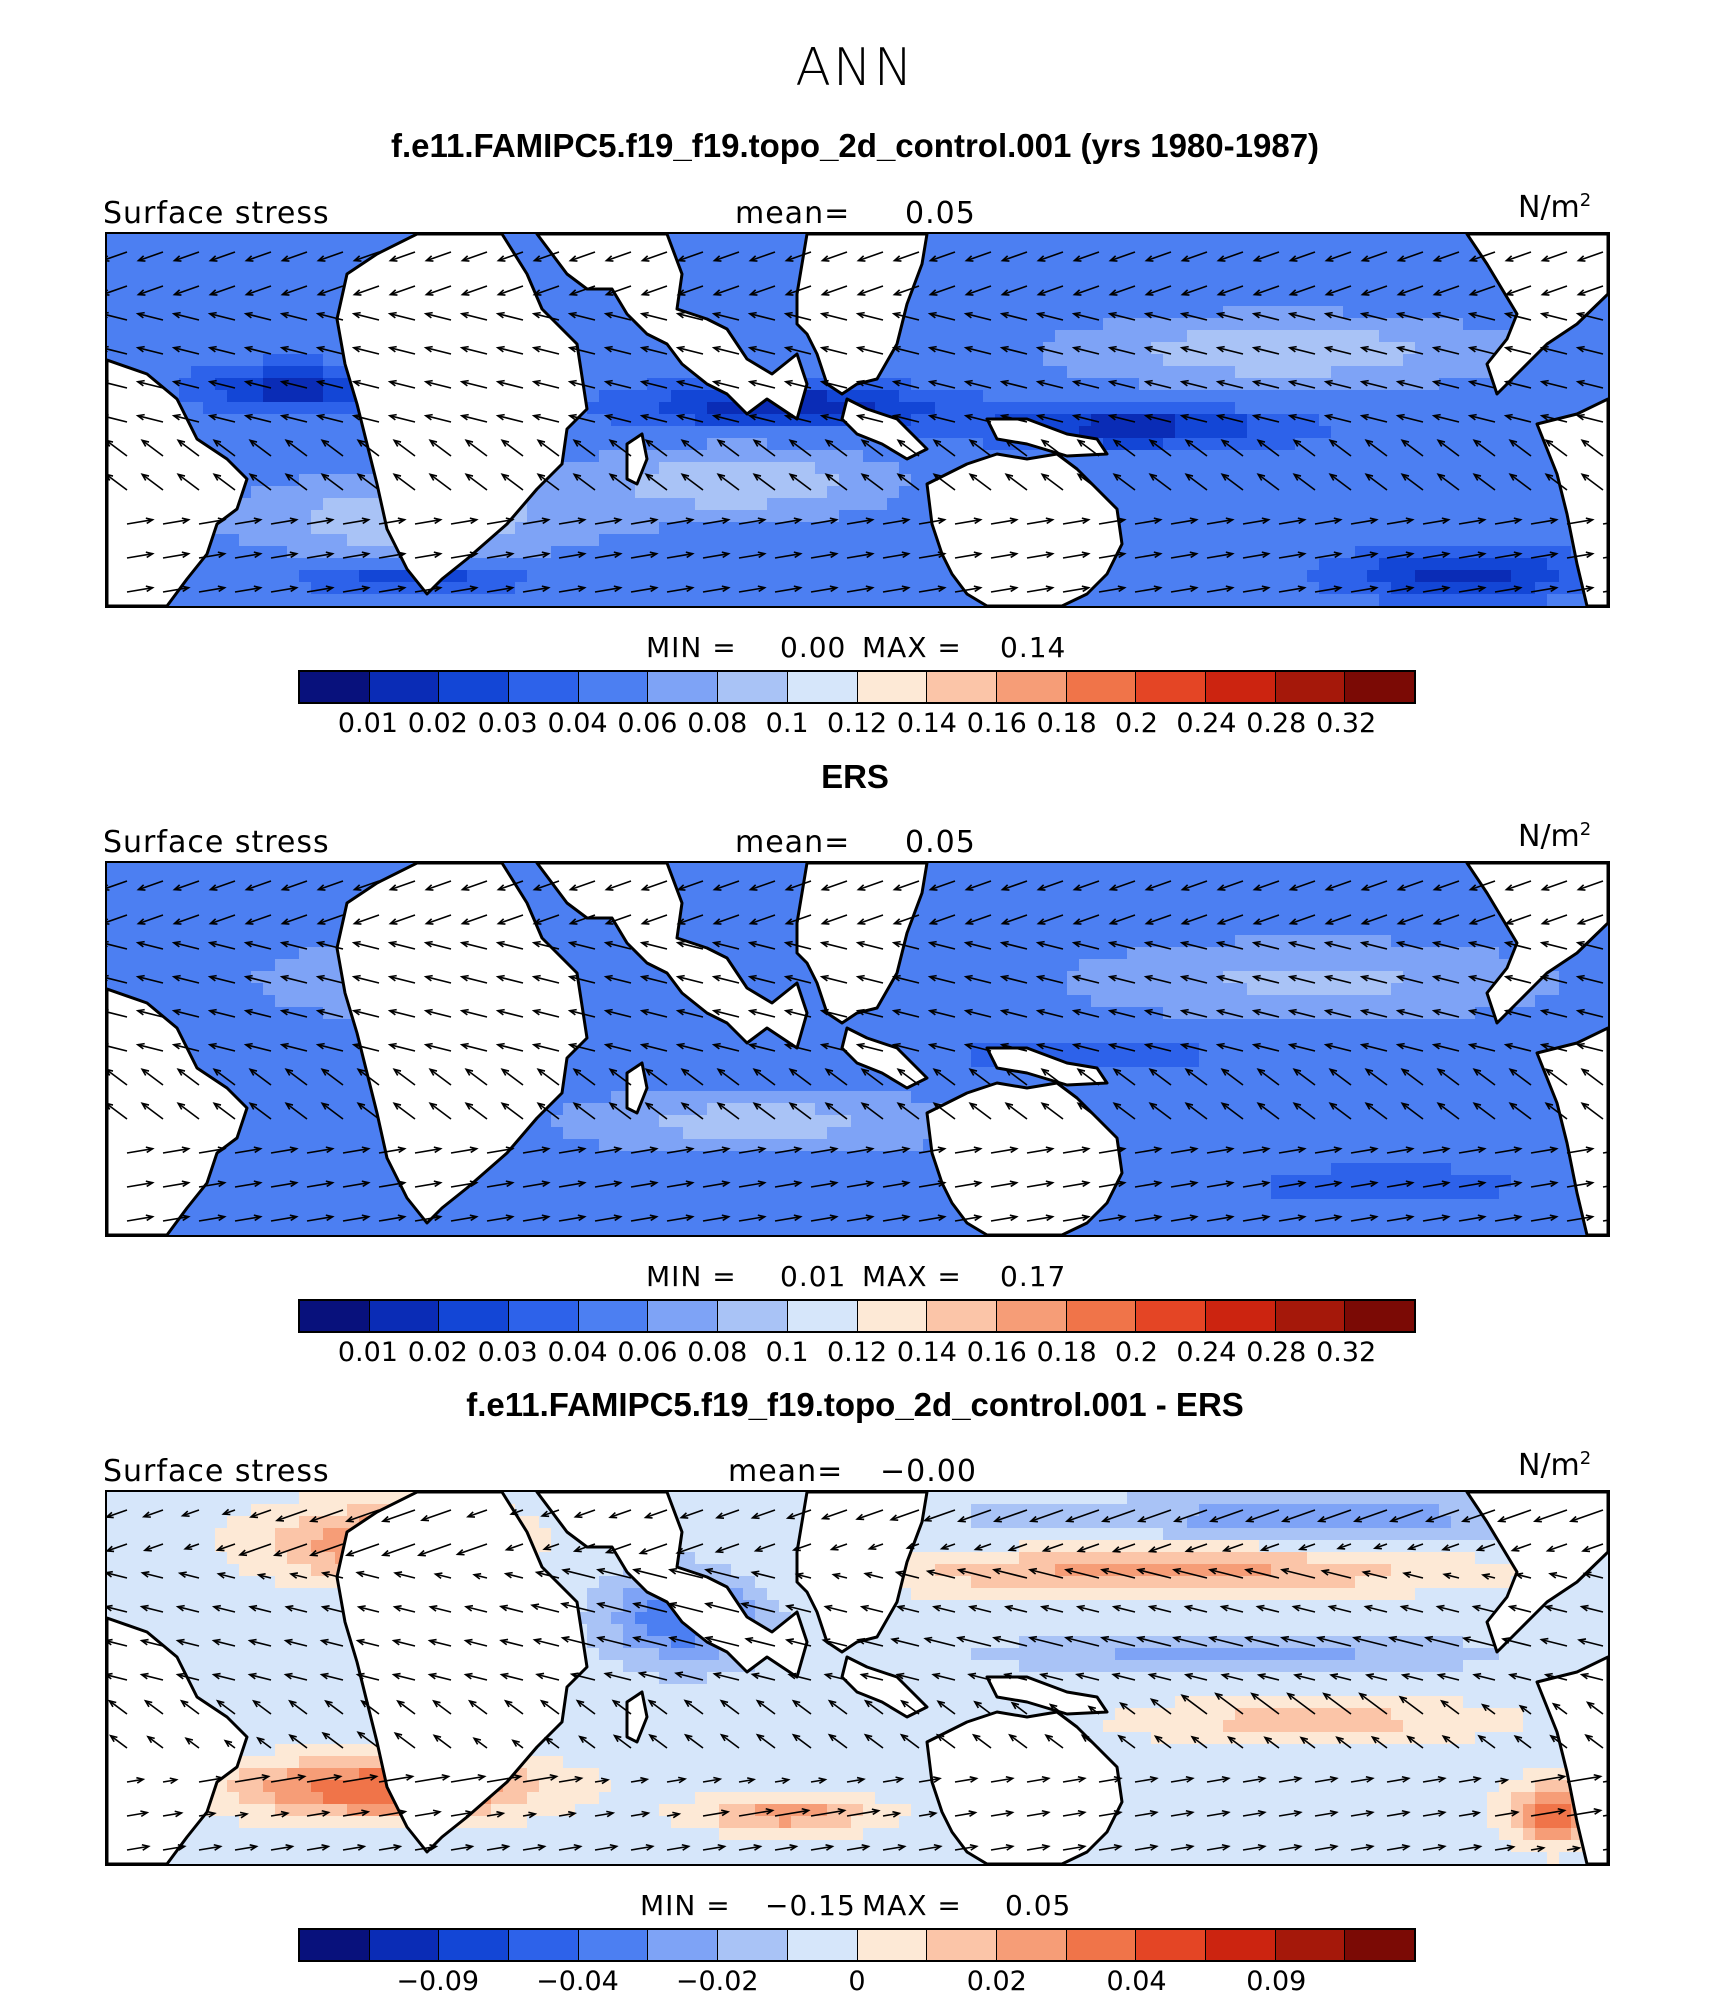  Describe the element at coordinates (1555, 836) in the screenshot. I see `panel-2-units: N/m2` at that location.